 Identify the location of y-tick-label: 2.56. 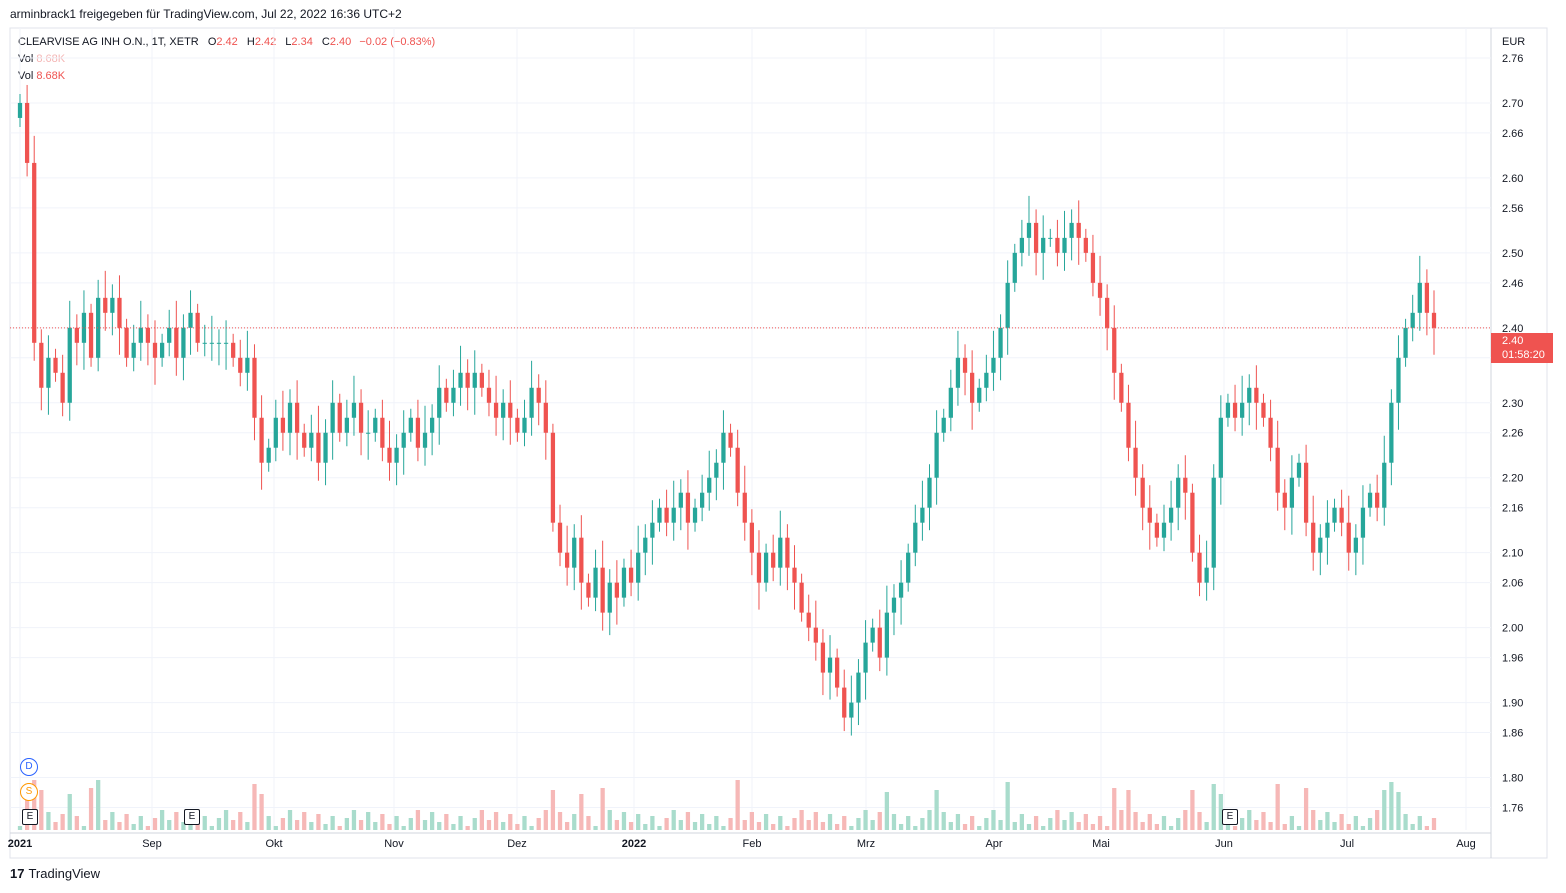
(1512, 209).